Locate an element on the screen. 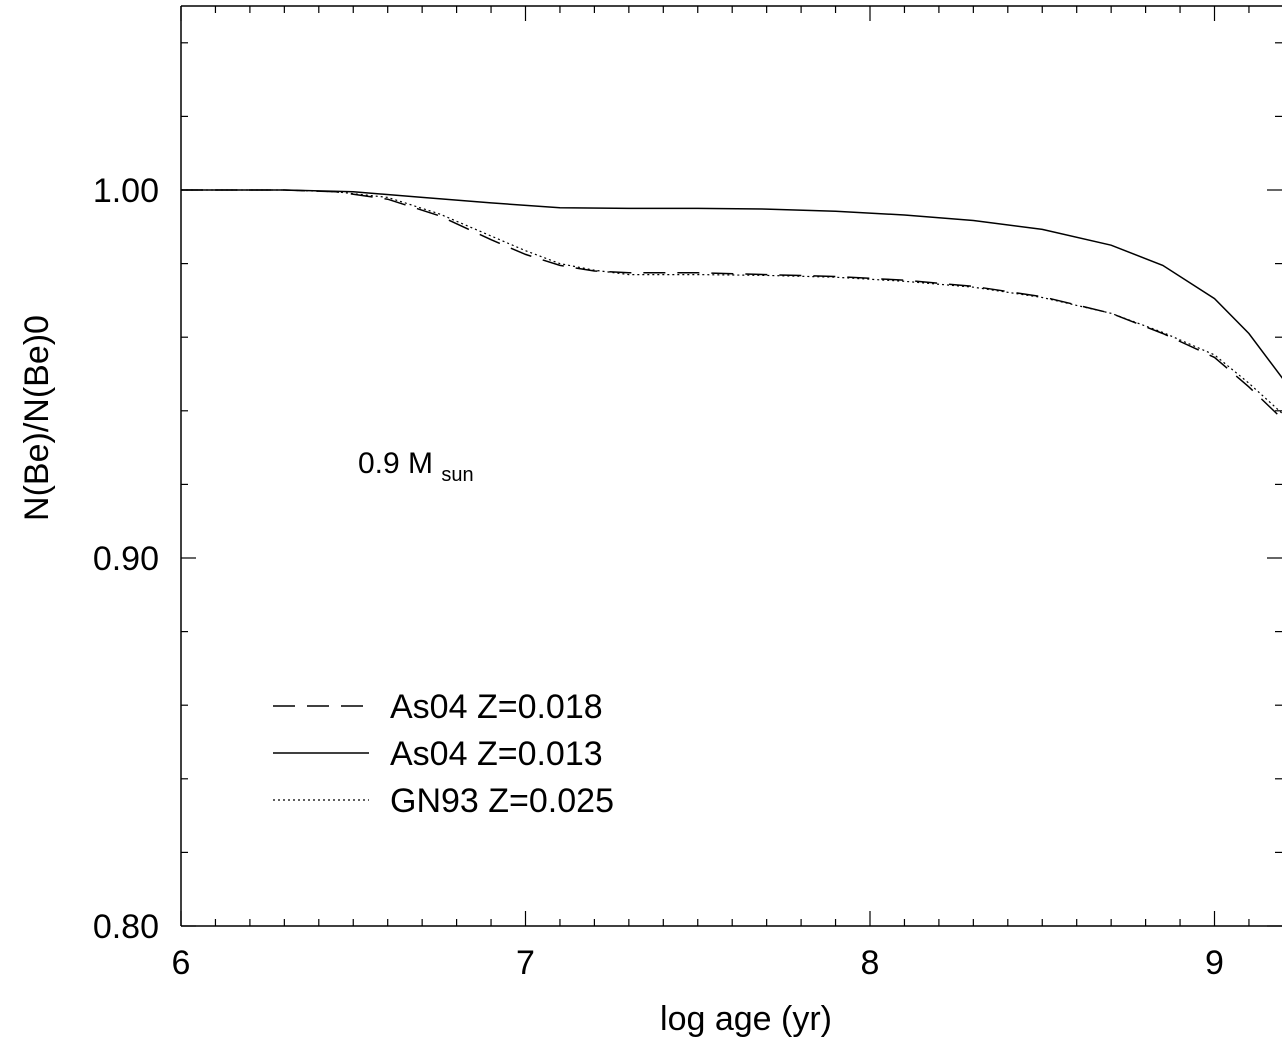 The width and height of the screenshot is (1282, 1043). legend-label-2: As04 Z=0.013 is located at coordinates (496, 754).